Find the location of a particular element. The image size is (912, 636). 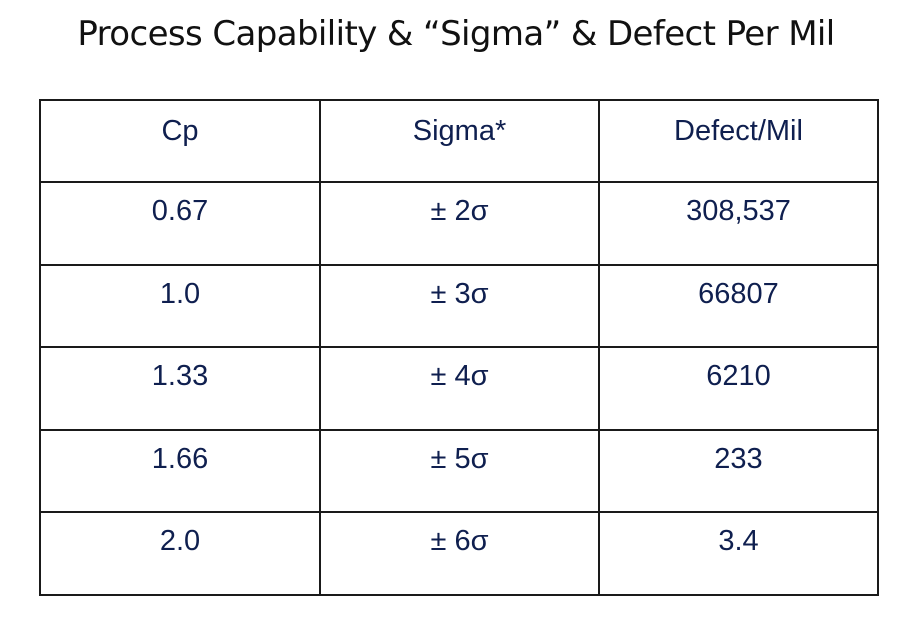

cell-sigma: ± 6σ is located at coordinates (459, 553).